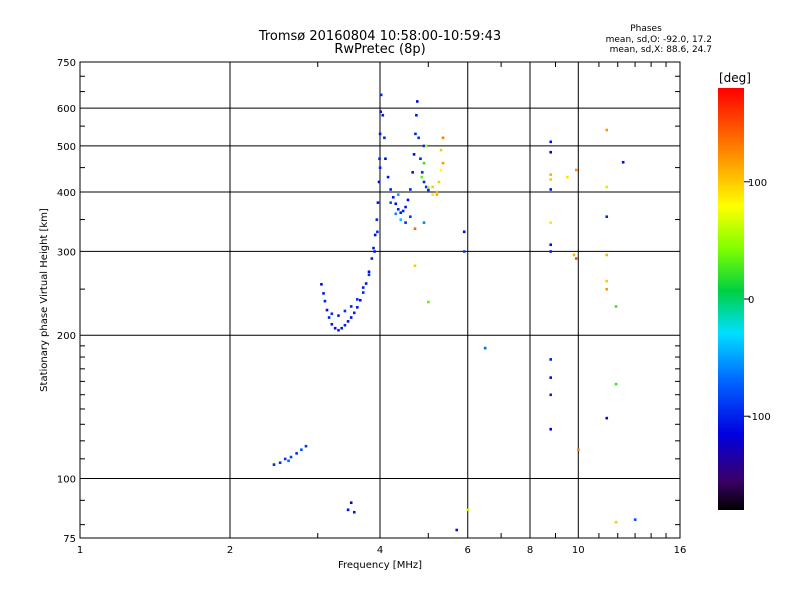  Describe the element at coordinates (230, 550) in the screenshot. I see `x-tick-label: 2` at that location.